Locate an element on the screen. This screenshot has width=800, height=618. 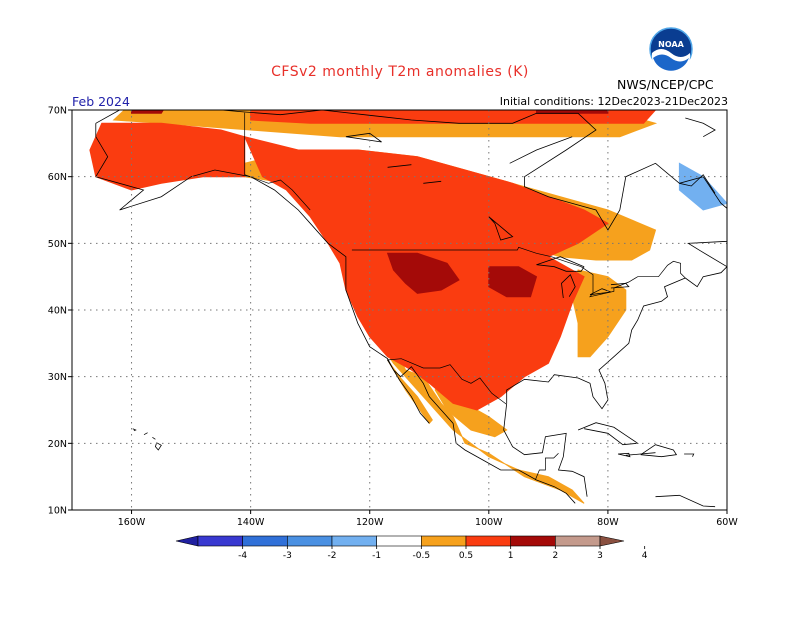
legend-label: -0.5 is located at coordinates (422, 556).